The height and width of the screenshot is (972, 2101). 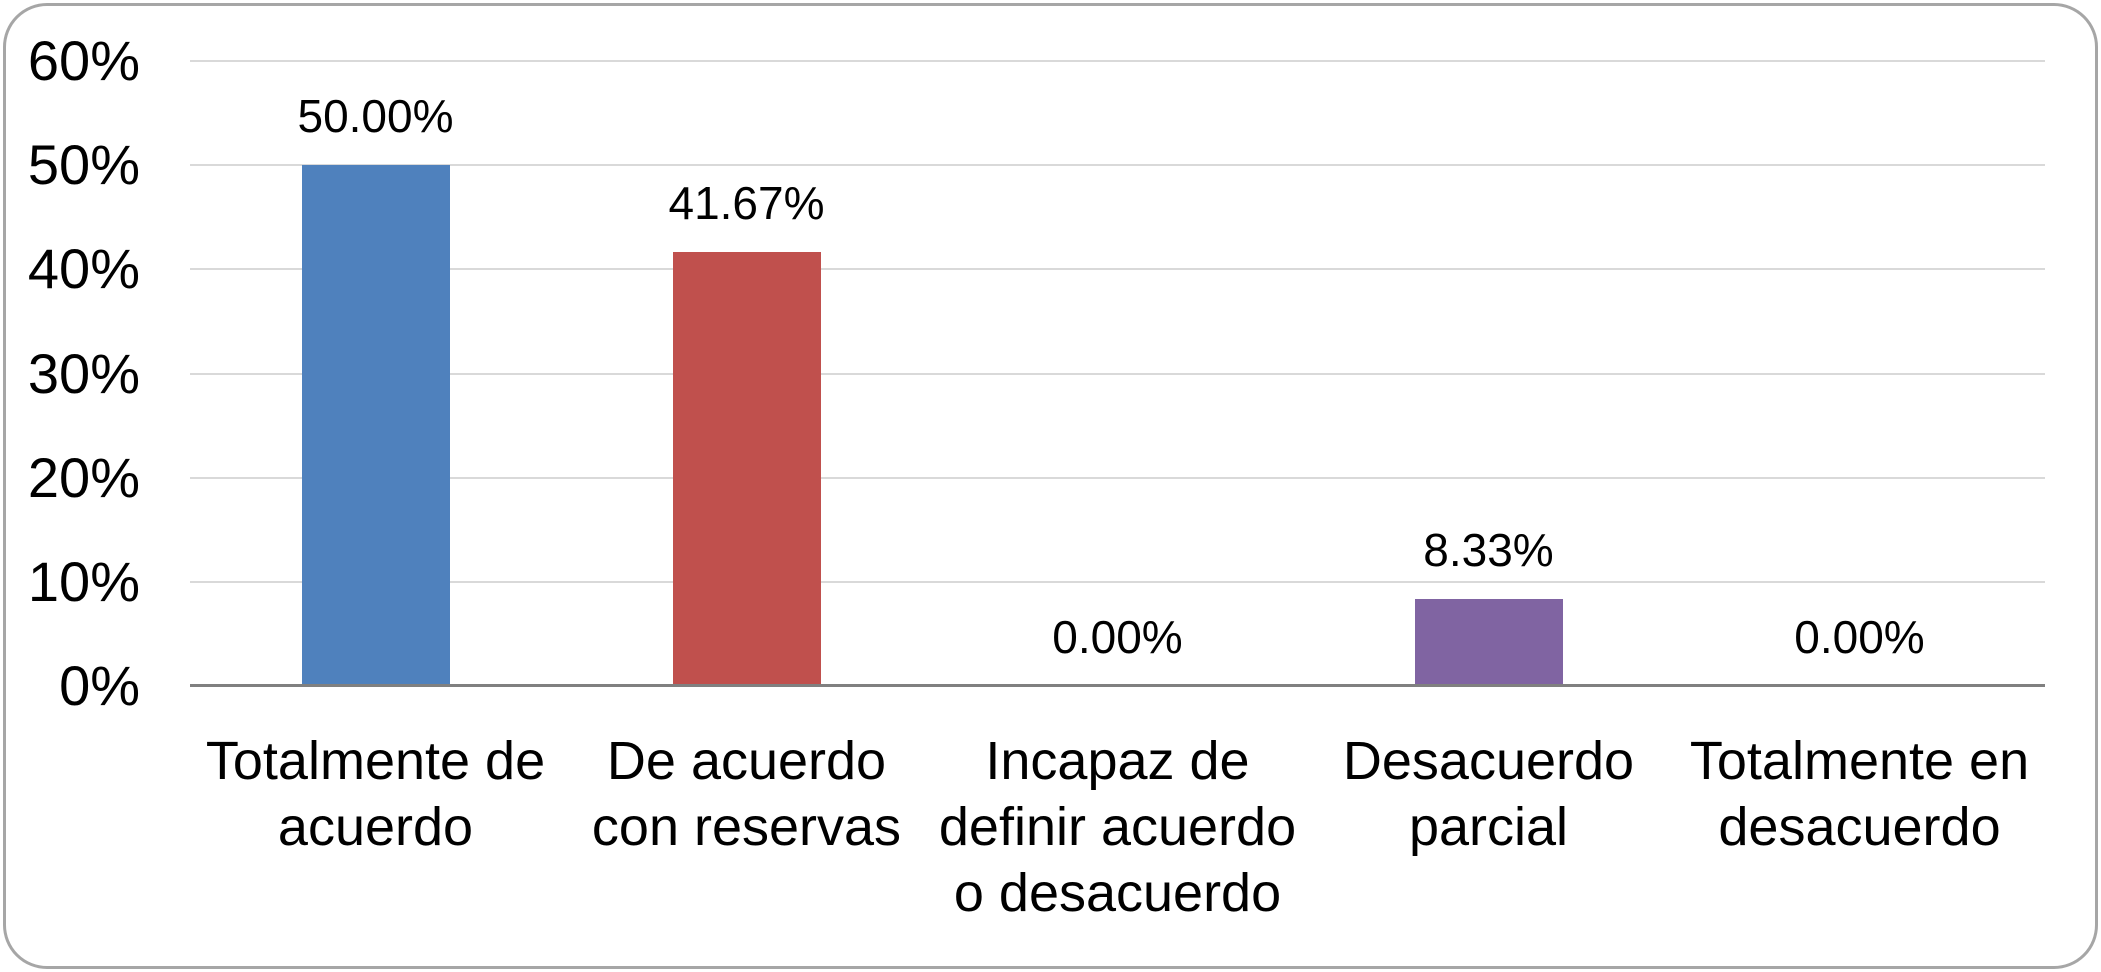 I want to click on gridline-40%, so click(x=1117, y=269).